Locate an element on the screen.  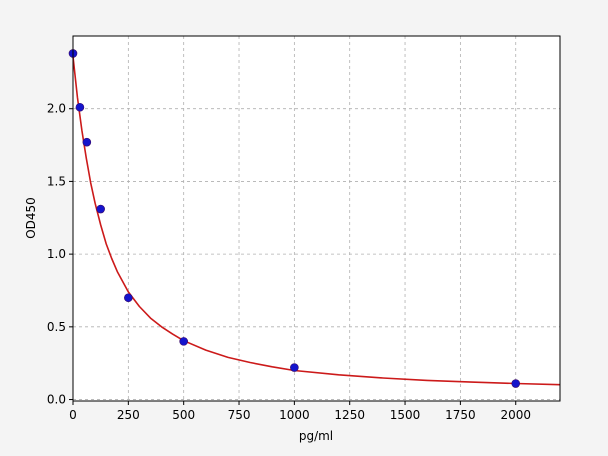
x-tick-label: 1000 is located at coordinates (294, 415).